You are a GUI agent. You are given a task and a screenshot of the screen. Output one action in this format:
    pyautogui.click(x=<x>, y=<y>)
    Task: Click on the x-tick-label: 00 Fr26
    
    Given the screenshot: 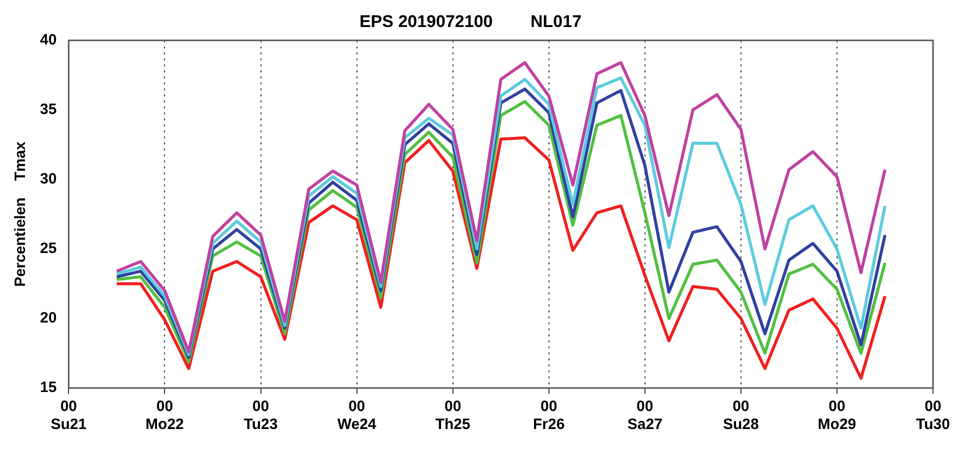 What is the action you would take?
    pyautogui.click(x=549, y=416)
    